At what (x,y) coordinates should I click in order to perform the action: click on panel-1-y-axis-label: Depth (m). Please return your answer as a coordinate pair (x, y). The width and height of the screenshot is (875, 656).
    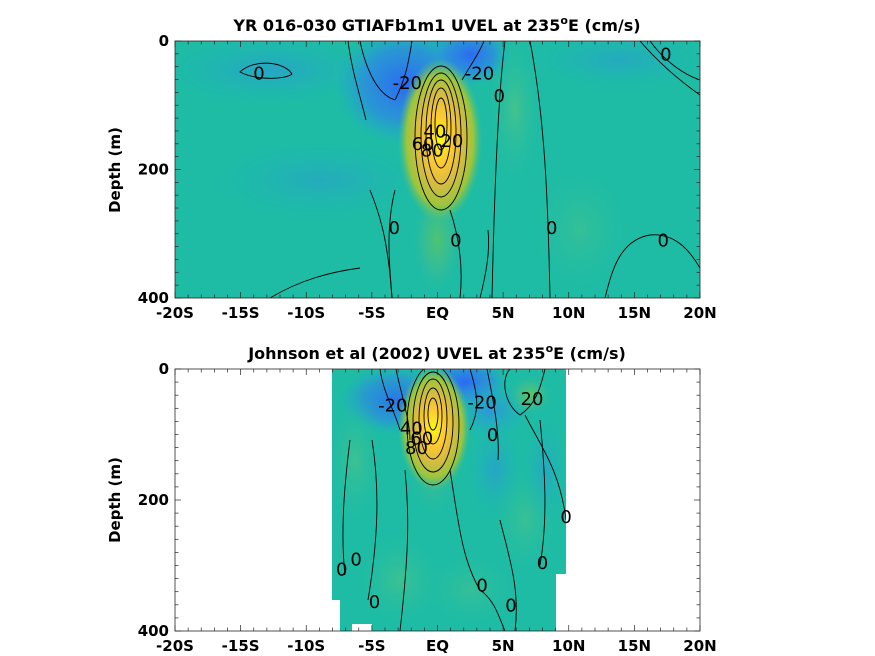
    Looking at the image, I should click on (115, 170).